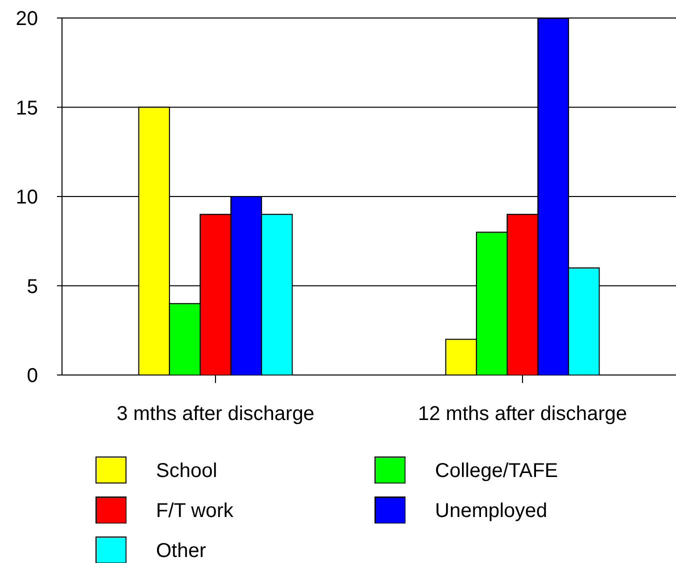 The height and width of the screenshot is (563, 676). What do you see at coordinates (496, 471) in the screenshot?
I see `legend-label: College/TAFE` at bounding box center [496, 471].